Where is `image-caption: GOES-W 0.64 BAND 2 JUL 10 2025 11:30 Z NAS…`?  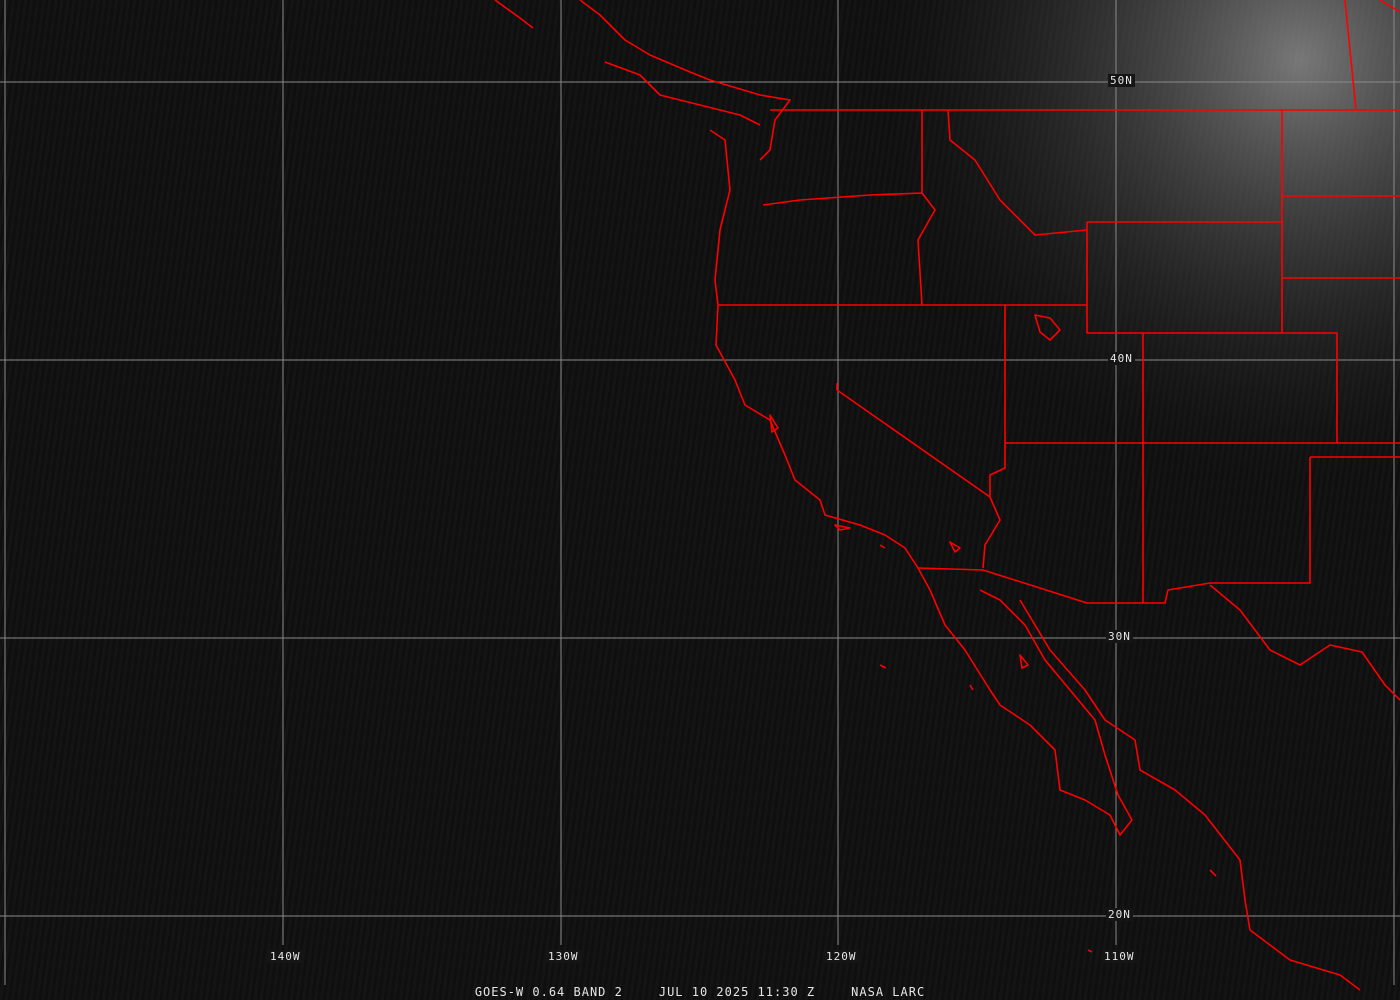 image-caption: GOES-W 0.64 BAND 2 JUL 10 2025 11:30 Z NAS… is located at coordinates (700, 992).